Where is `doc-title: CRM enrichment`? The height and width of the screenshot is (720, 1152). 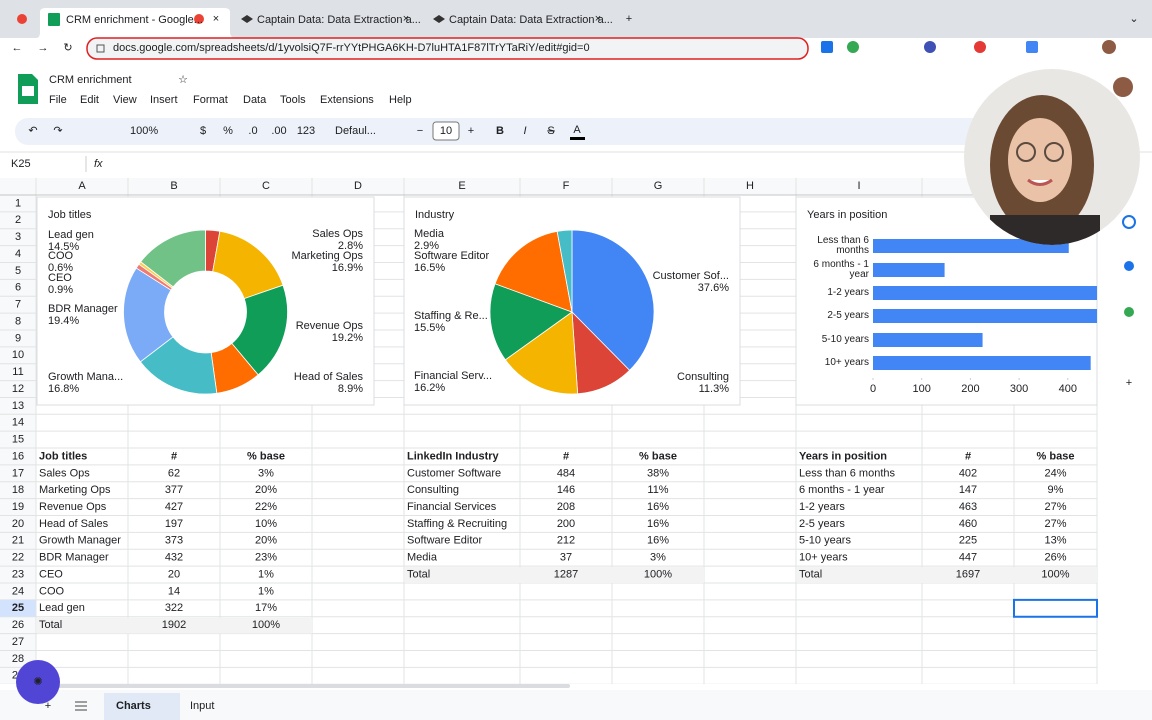
doc-title: CRM enrichment is located at coordinates (90, 80).